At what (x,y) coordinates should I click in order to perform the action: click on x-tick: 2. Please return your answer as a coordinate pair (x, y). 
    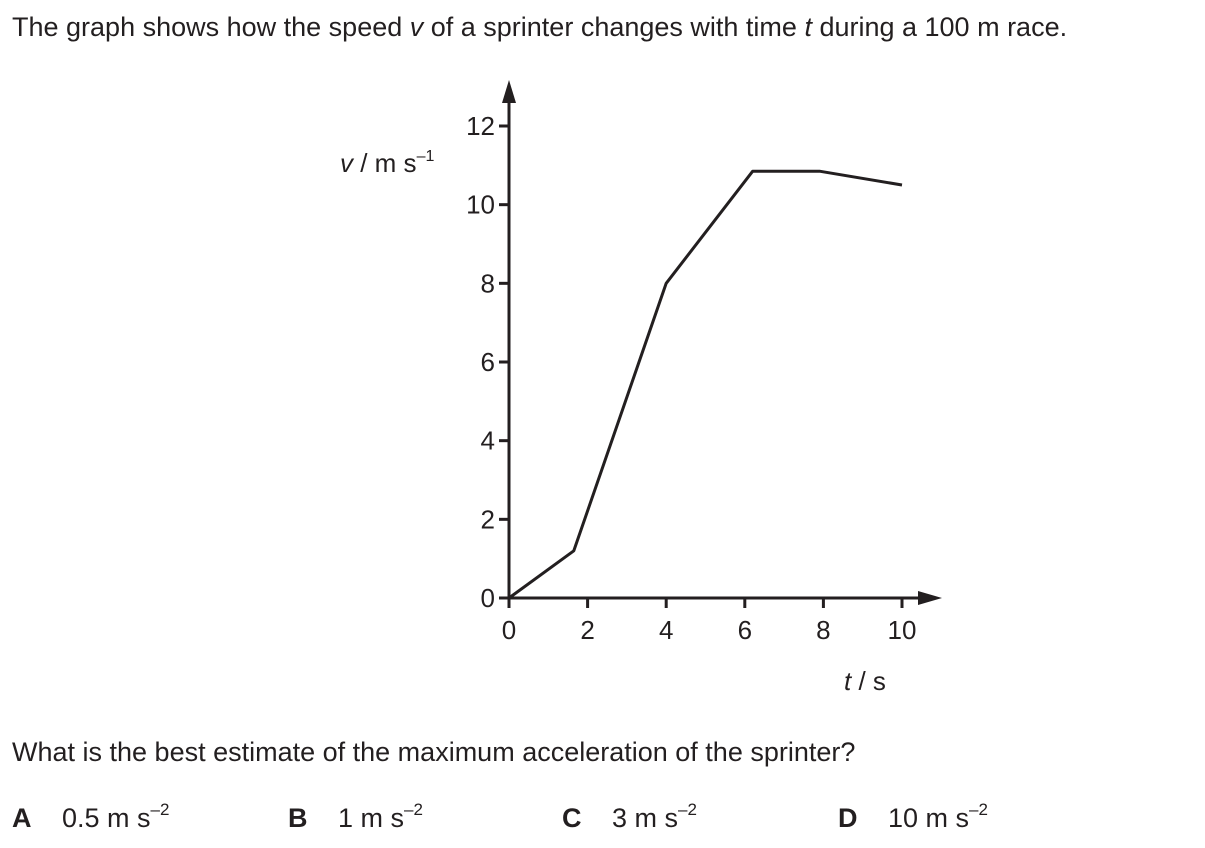
    Looking at the image, I should click on (587, 621).